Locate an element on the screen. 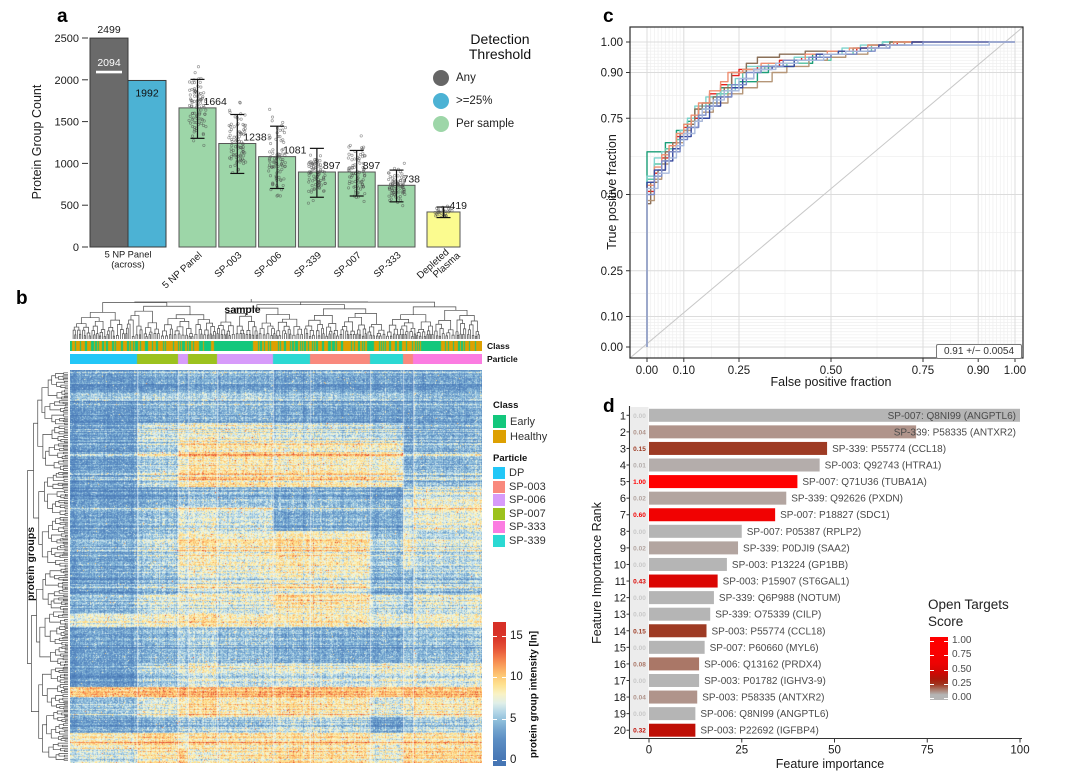 The width and height of the screenshot is (1067, 778). rank-label: 6 is located at coordinates (623, 499).